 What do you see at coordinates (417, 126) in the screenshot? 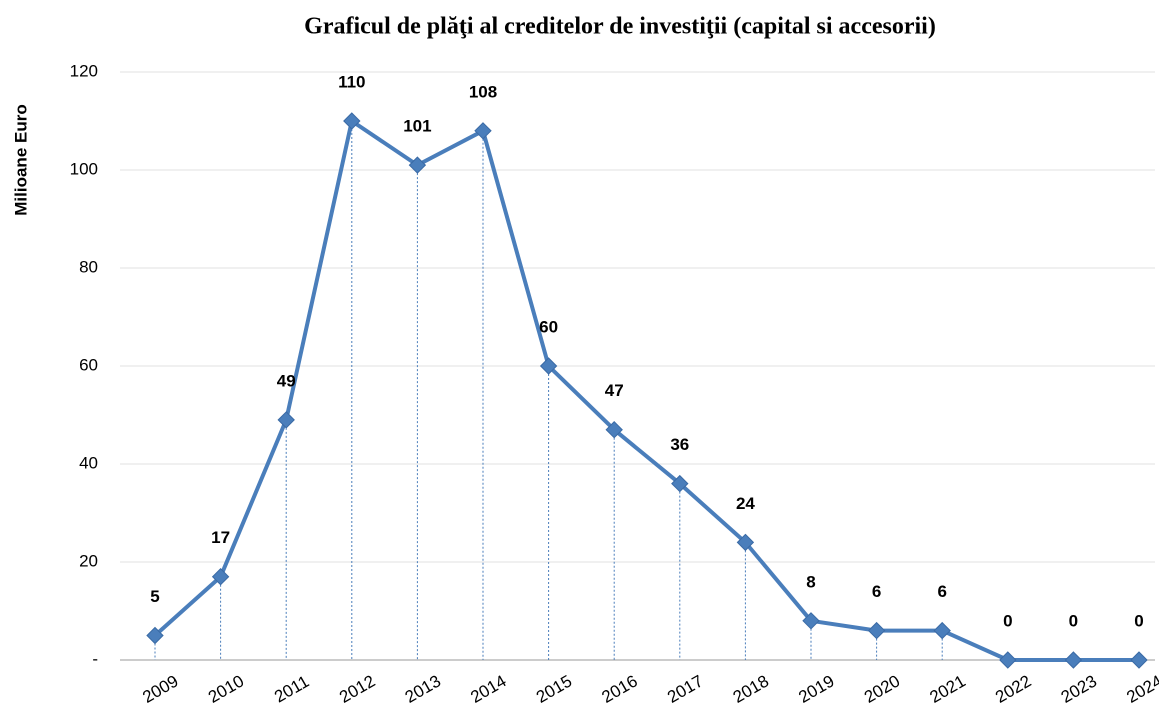
I see `data-label: 101` at bounding box center [417, 126].